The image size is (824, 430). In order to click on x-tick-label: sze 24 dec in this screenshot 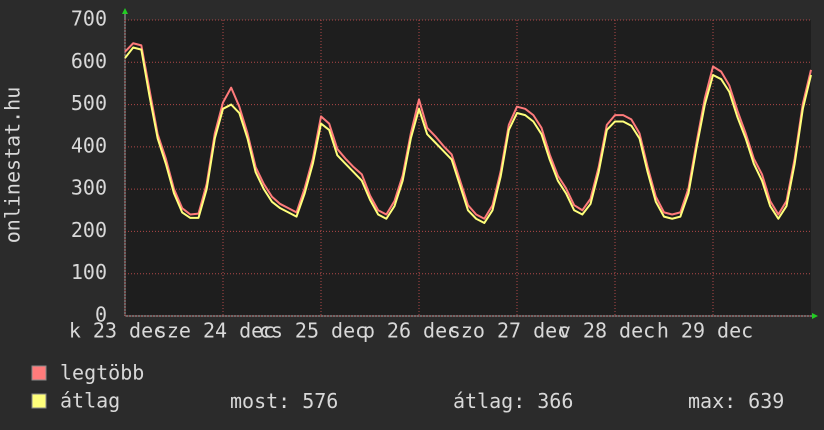, I will do `click(215, 331)`.